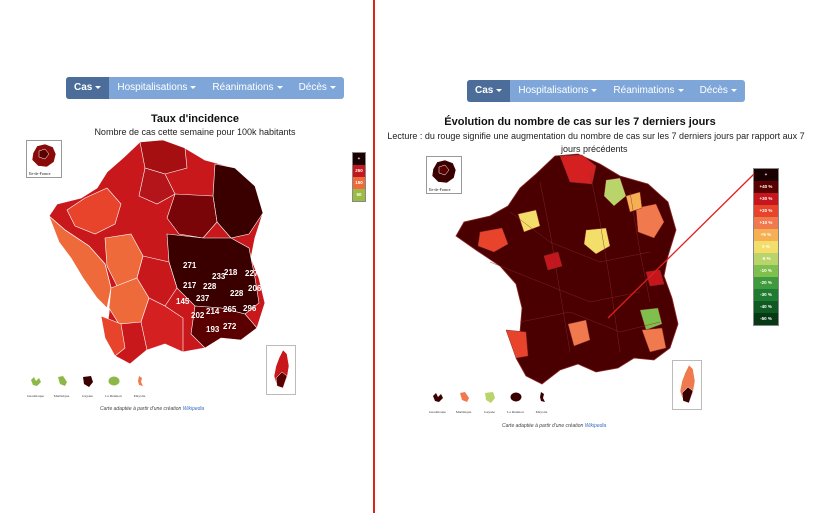 The width and height of the screenshot is (820, 513). I want to click on legend-cell: 150, so click(359, 183).